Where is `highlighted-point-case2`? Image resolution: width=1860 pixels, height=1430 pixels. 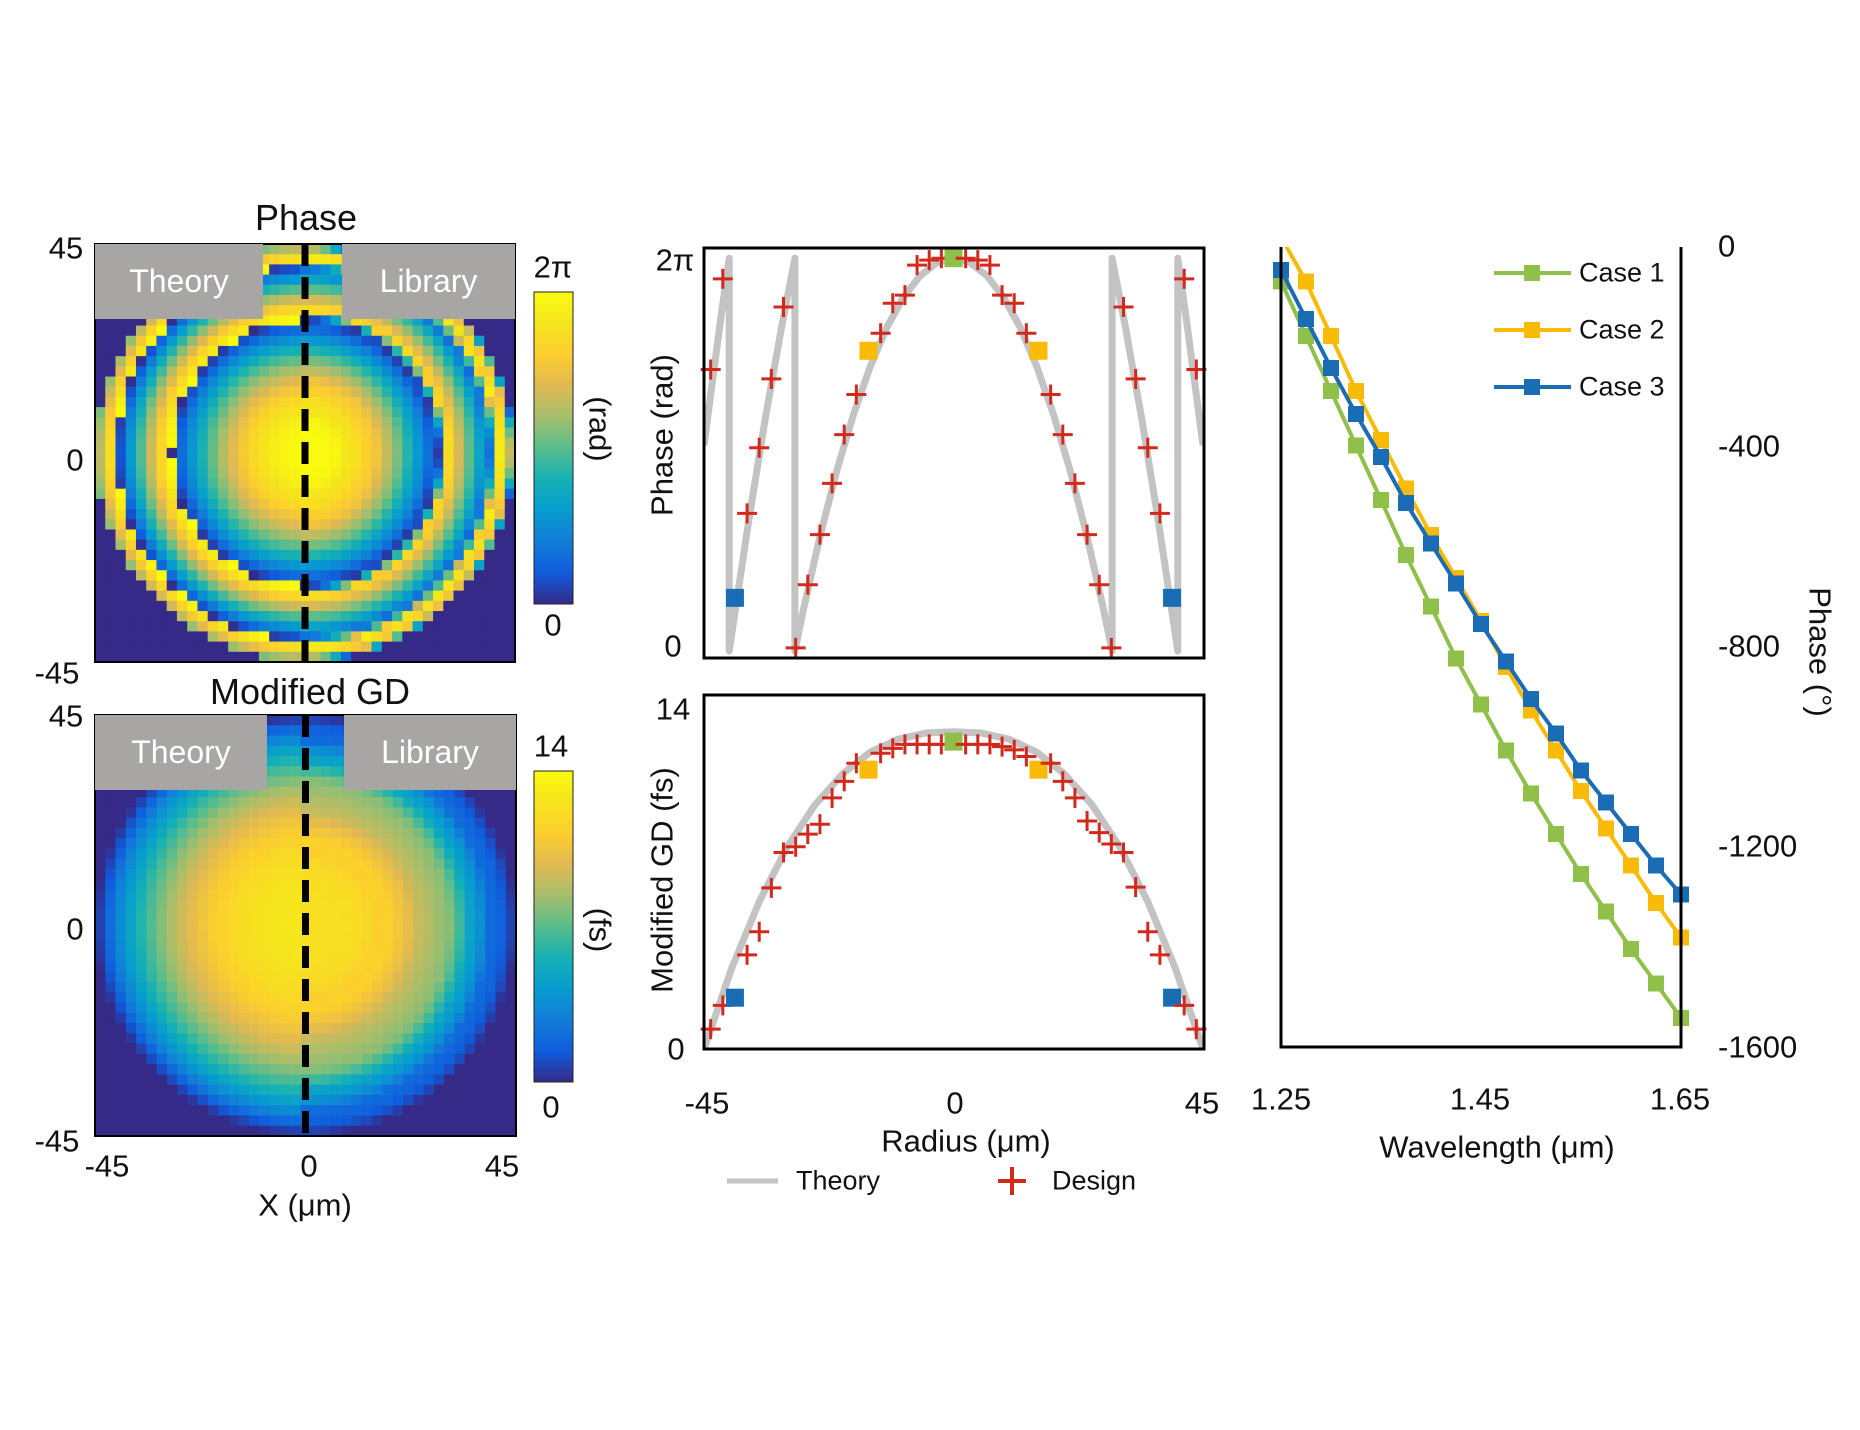 highlighted-point-case2 is located at coordinates (868, 350).